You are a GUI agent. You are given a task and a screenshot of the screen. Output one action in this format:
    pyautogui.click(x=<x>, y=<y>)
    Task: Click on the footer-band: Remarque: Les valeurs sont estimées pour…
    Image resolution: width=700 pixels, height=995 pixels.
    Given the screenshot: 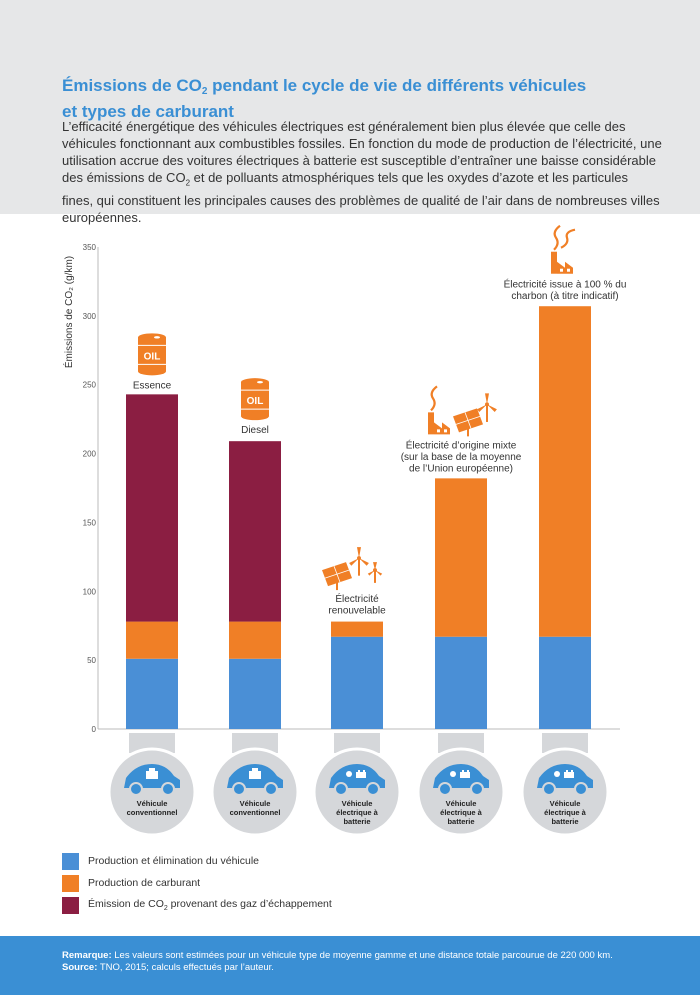 What is the action you would take?
    pyautogui.click(x=350, y=965)
    